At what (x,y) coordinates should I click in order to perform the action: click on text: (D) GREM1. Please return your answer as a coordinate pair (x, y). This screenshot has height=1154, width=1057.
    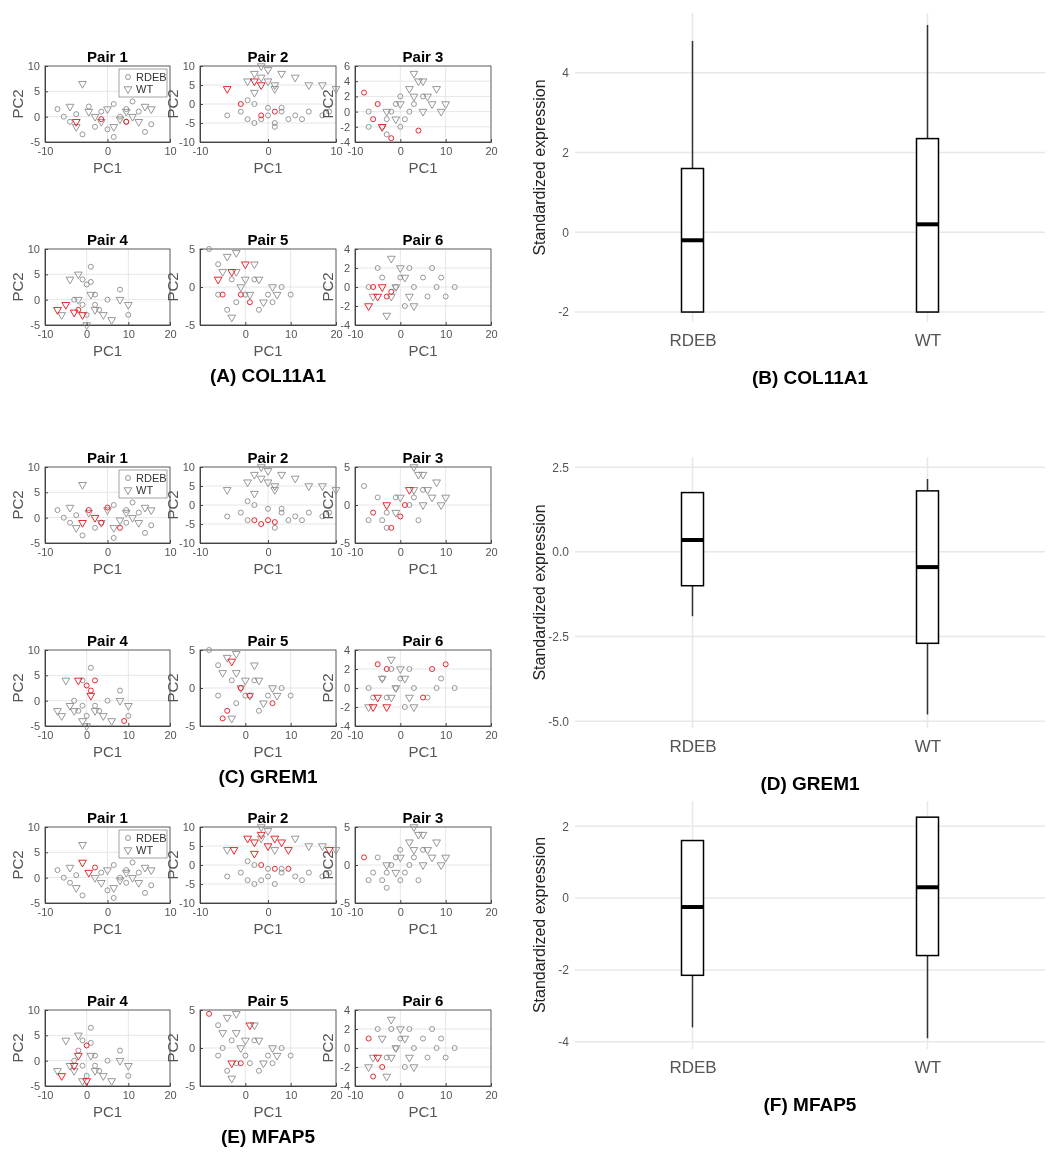
    Looking at the image, I should click on (810, 783).